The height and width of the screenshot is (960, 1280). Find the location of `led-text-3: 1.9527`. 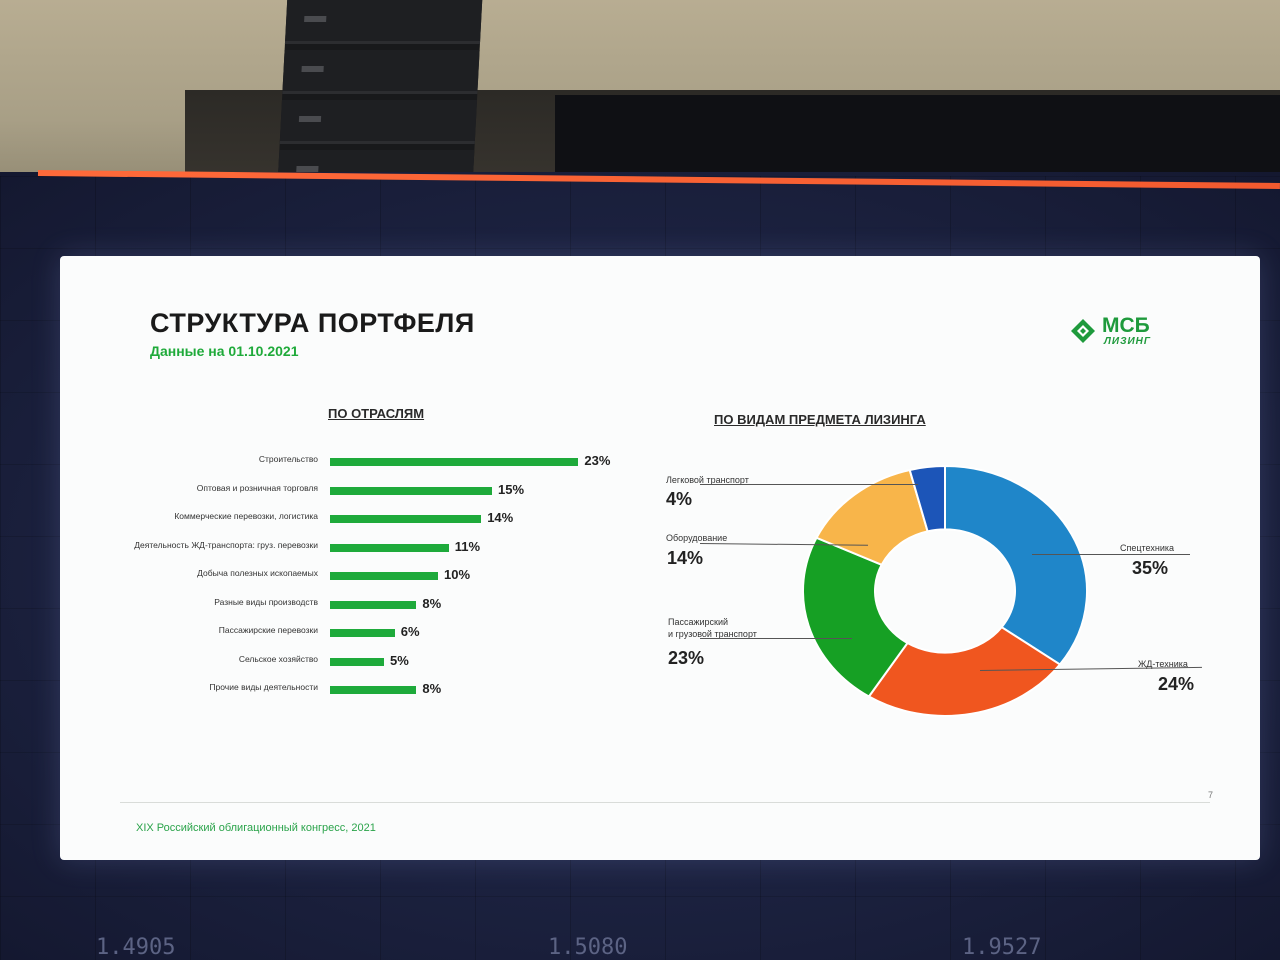

led-text-3: 1.9527 is located at coordinates (1002, 947).